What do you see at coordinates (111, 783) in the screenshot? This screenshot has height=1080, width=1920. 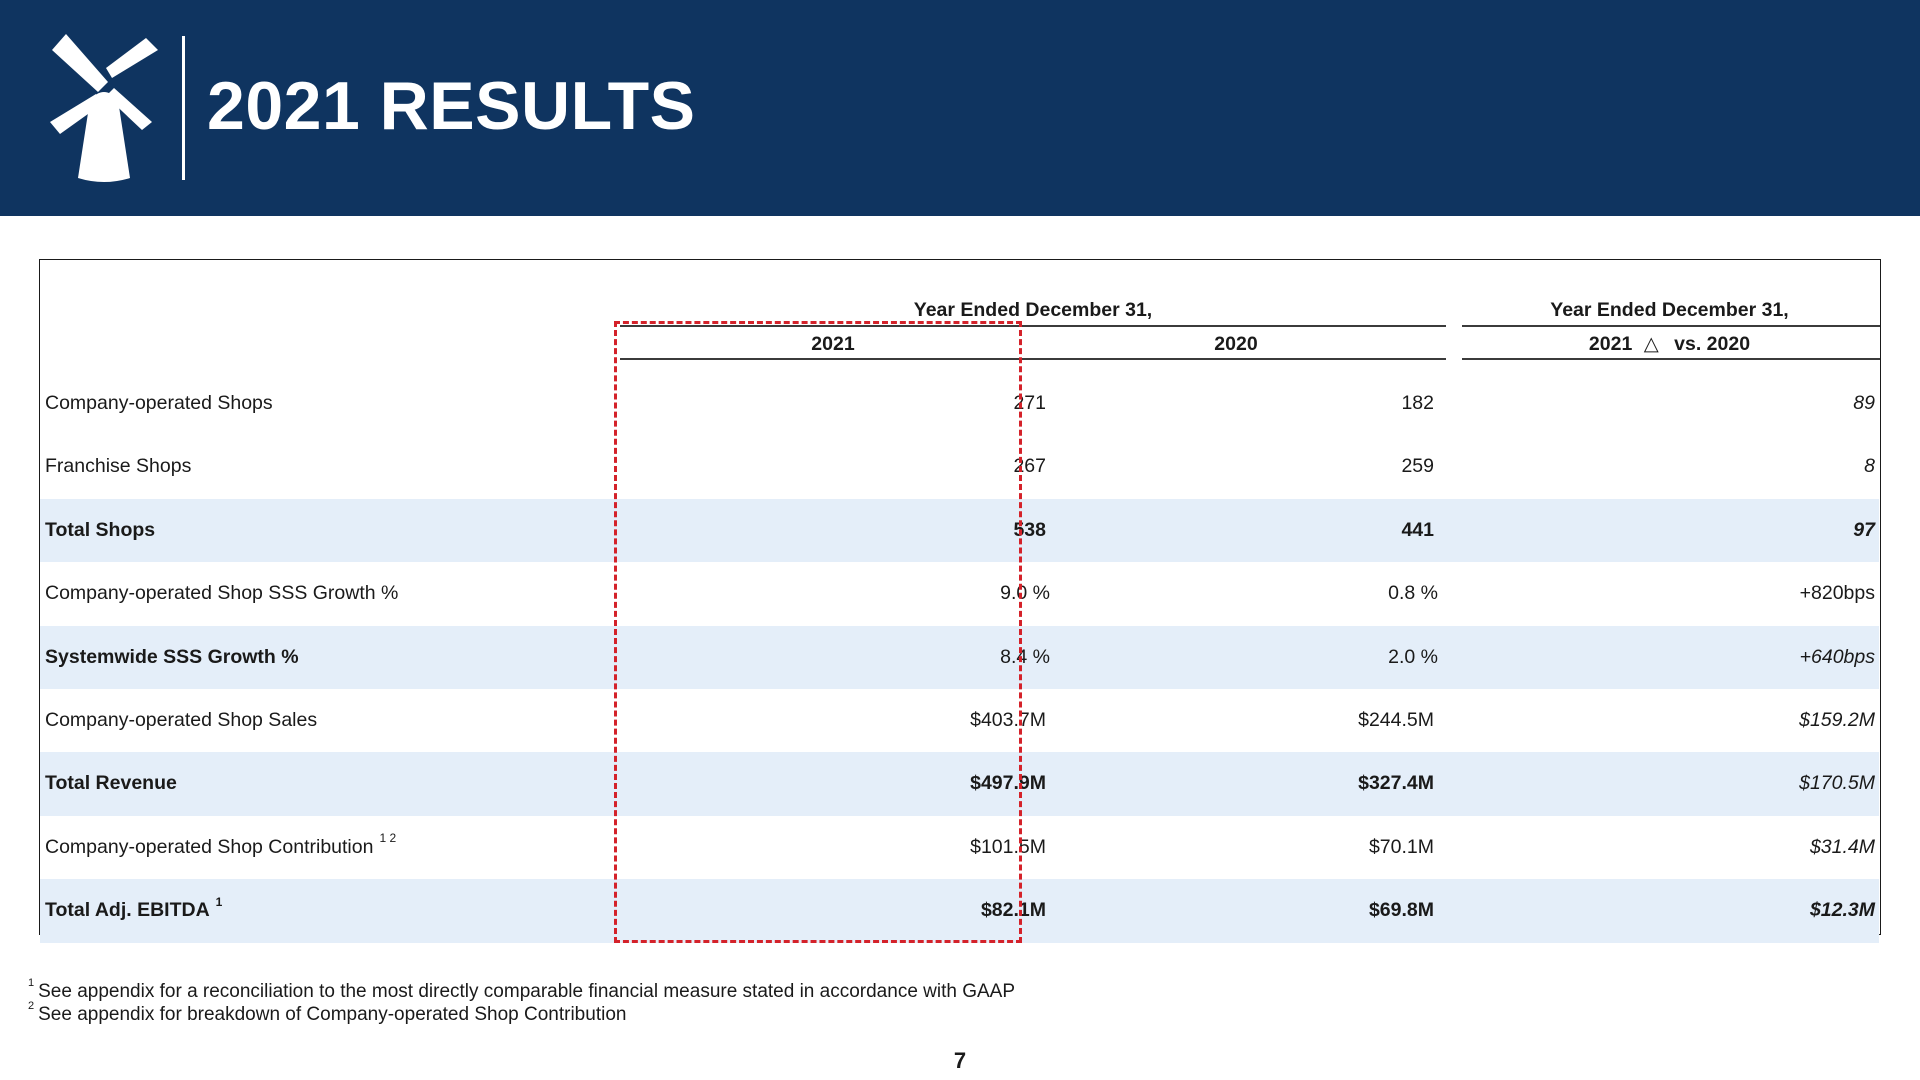 I see `row-label: Total Revenue` at bounding box center [111, 783].